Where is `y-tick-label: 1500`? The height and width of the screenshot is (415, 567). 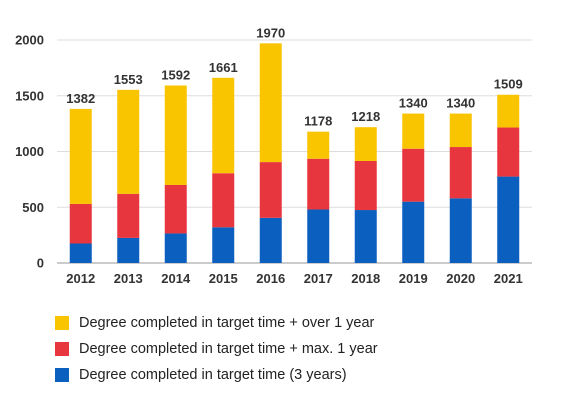 y-tick-label: 1500 is located at coordinates (29, 95).